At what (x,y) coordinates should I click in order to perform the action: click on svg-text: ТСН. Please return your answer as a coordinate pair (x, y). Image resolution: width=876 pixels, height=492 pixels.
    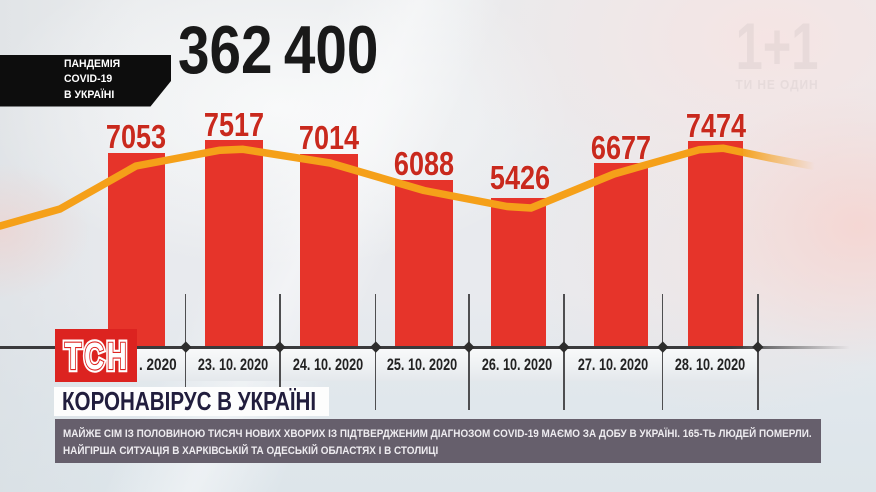
    Looking at the image, I should click on (97, 357).